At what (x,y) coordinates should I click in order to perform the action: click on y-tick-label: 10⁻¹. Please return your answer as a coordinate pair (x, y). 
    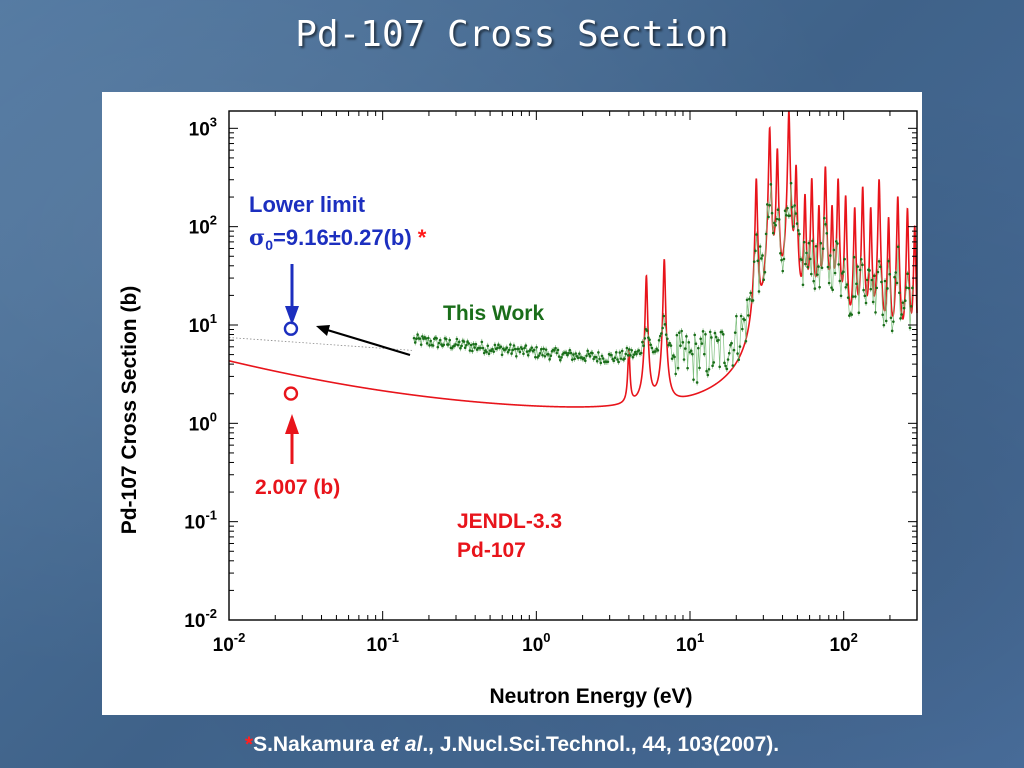
    Looking at the image, I should click on (200, 521).